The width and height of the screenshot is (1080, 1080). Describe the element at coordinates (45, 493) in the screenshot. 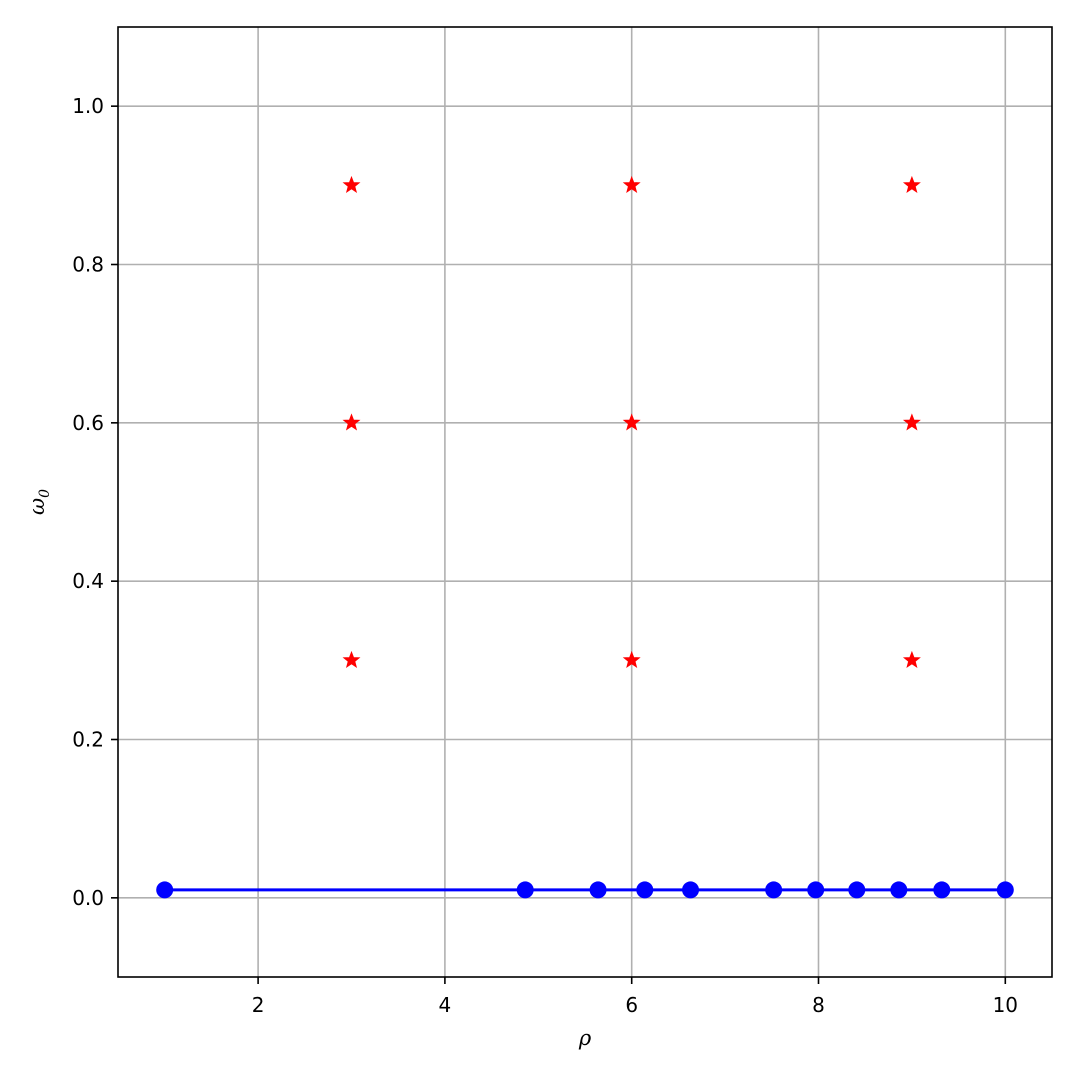

I see `y-axis-label-subscript: 0` at that location.